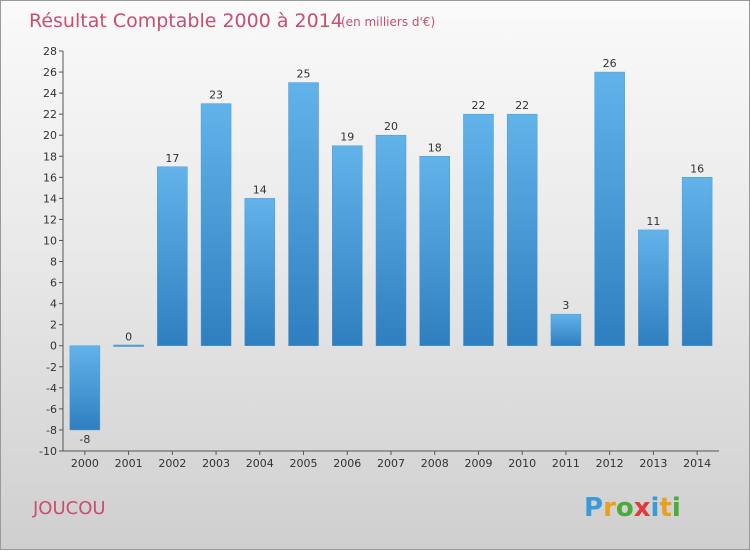  Describe the element at coordinates (304, 74) in the screenshot. I see `data-label-2005: 25` at that location.